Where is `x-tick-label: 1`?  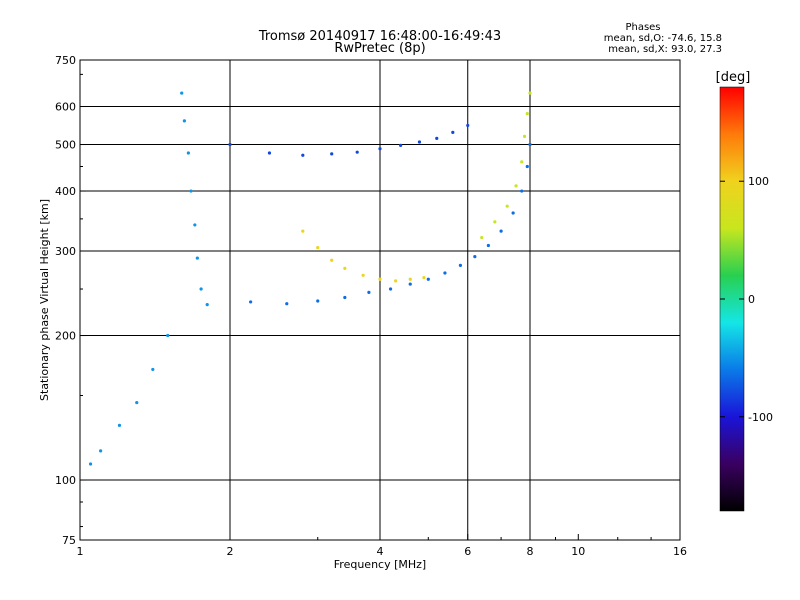 x-tick-label: 1 is located at coordinates (80, 551).